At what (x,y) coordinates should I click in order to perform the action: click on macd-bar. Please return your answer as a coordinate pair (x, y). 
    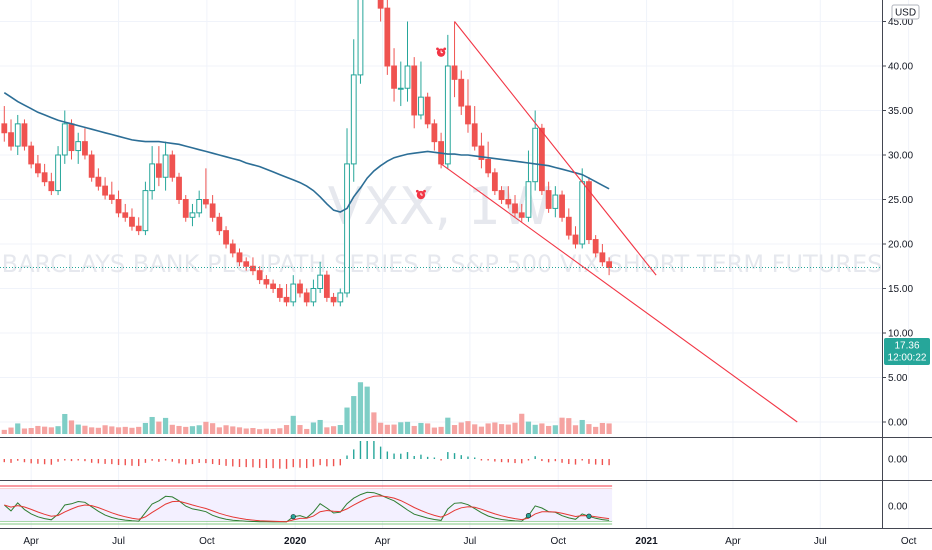
    Looking at the image, I should click on (421, 456).